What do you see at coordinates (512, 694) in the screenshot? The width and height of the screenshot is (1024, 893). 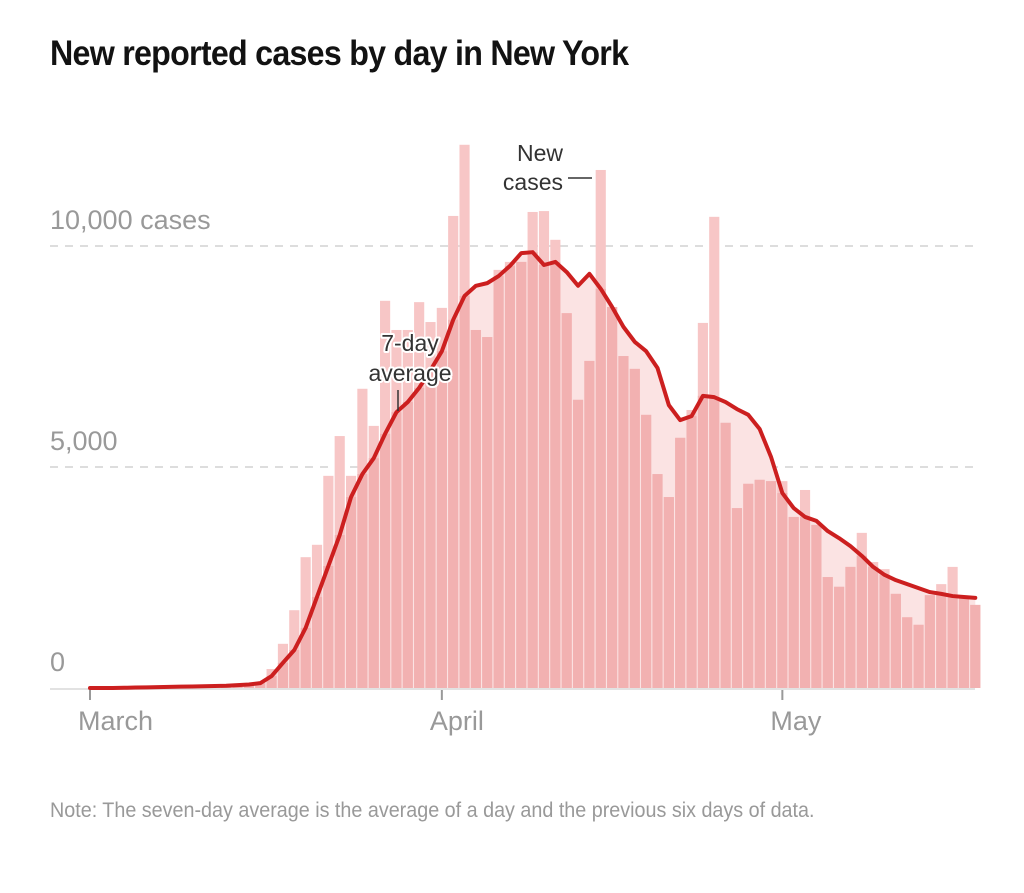 I see `x-axis` at bounding box center [512, 694].